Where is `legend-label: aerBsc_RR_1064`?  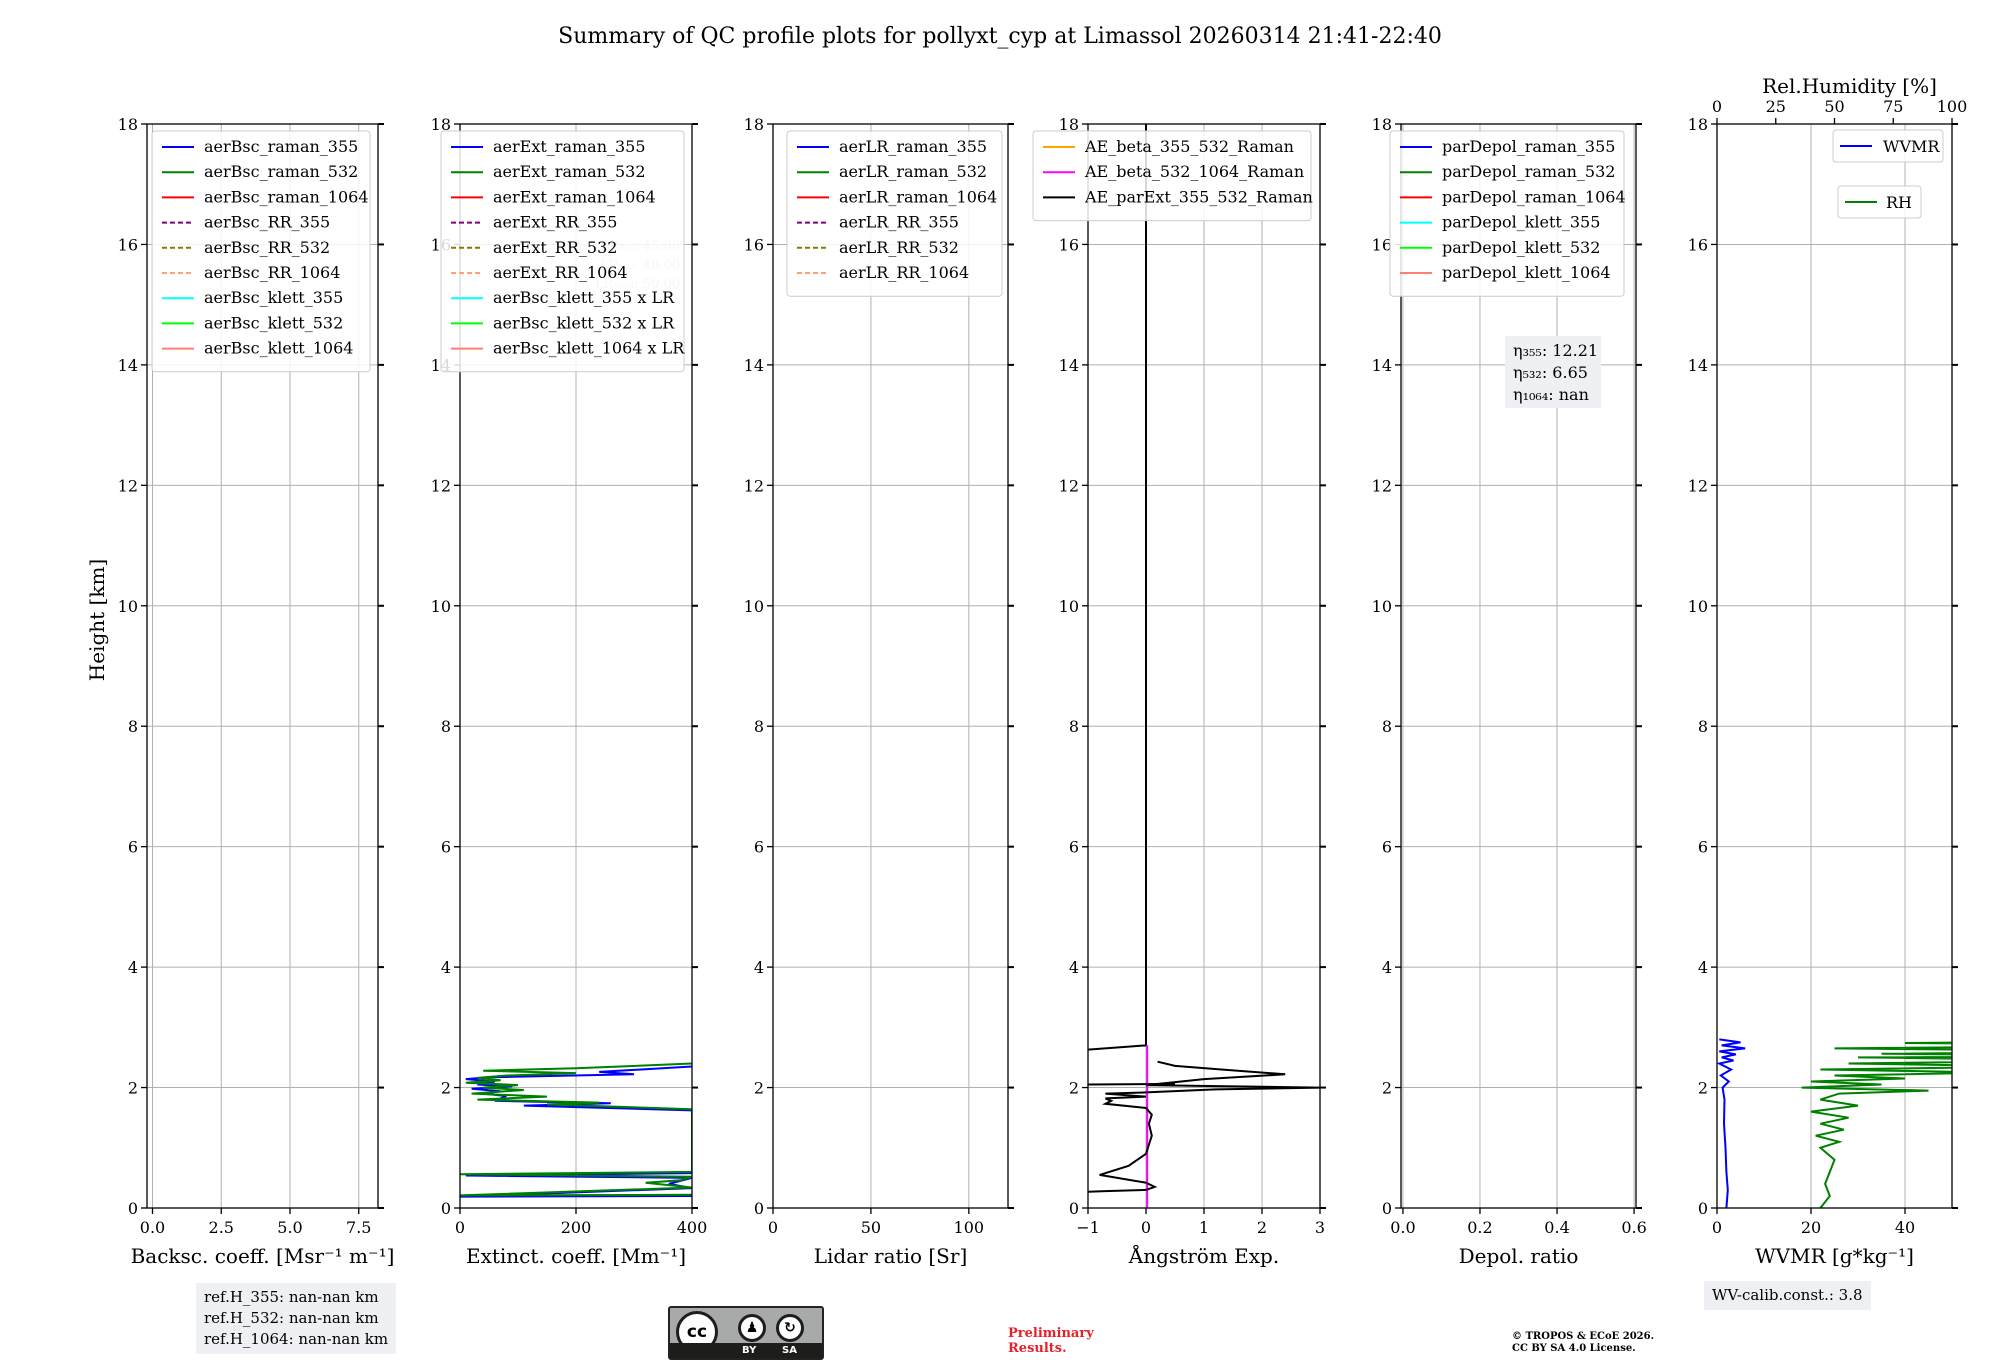
legend-label: aerBsc_RR_1064 is located at coordinates (272, 272).